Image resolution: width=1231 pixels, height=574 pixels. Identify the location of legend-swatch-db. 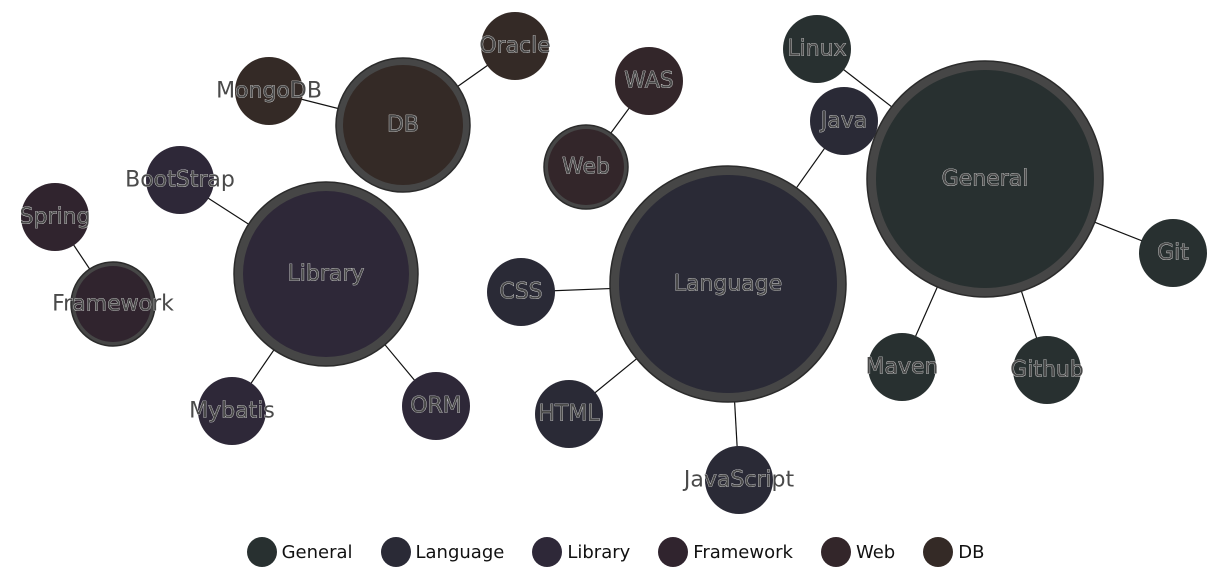
(938, 552).